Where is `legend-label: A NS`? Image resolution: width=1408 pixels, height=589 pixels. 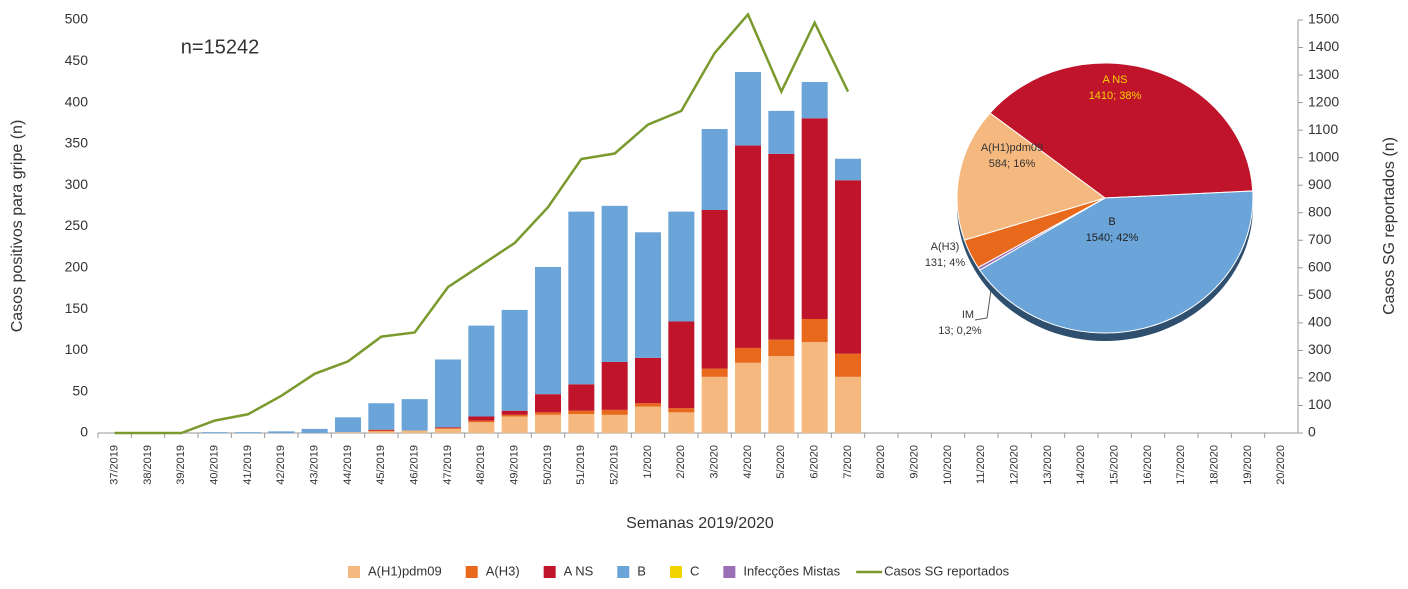 legend-label: A NS is located at coordinates (579, 570).